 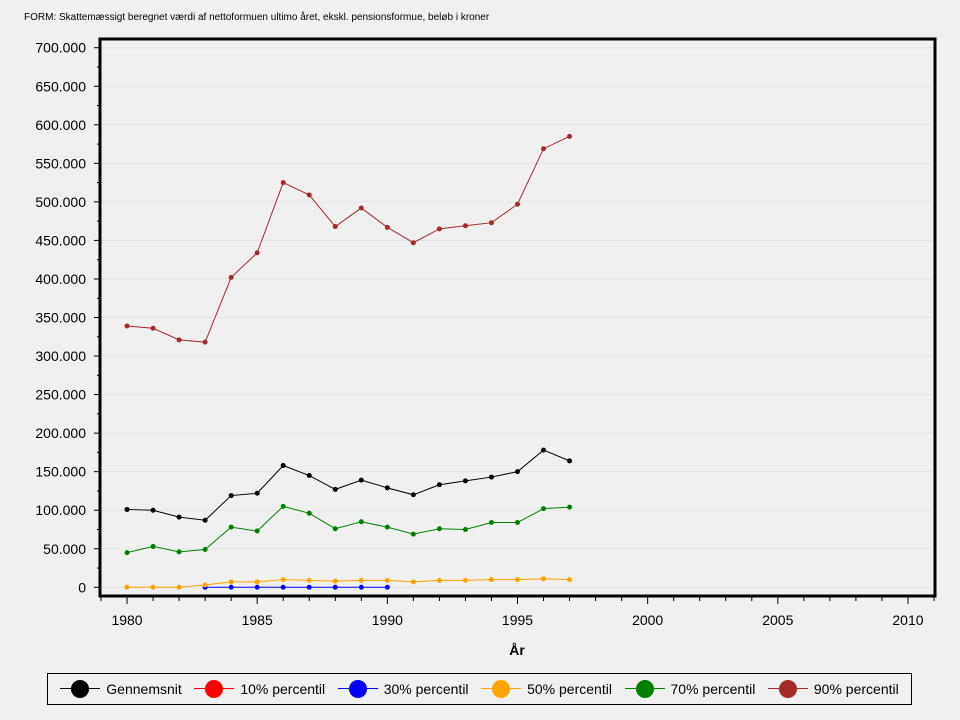 What do you see at coordinates (348, 485) in the screenshot?
I see `series-line-gennemsnit` at bounding box center [348, 485].